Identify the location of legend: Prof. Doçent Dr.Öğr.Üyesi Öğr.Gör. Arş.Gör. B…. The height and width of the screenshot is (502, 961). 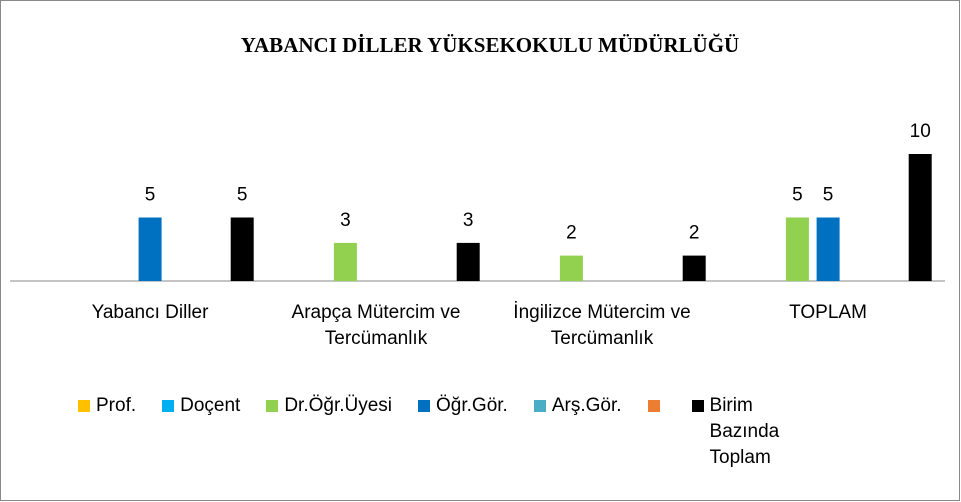
(434, 432).